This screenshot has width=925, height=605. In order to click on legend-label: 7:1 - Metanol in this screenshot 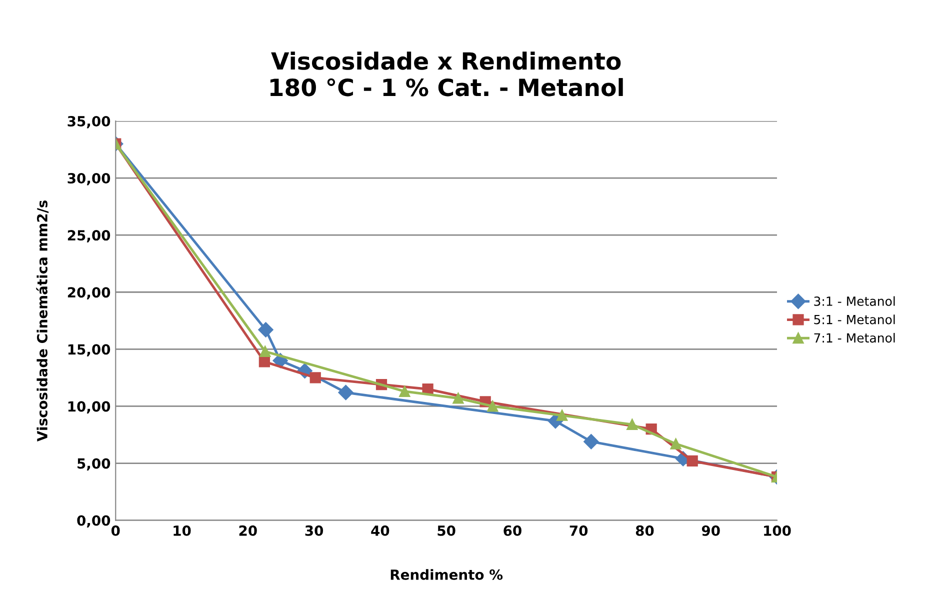, I will do `click(854, 337)`.